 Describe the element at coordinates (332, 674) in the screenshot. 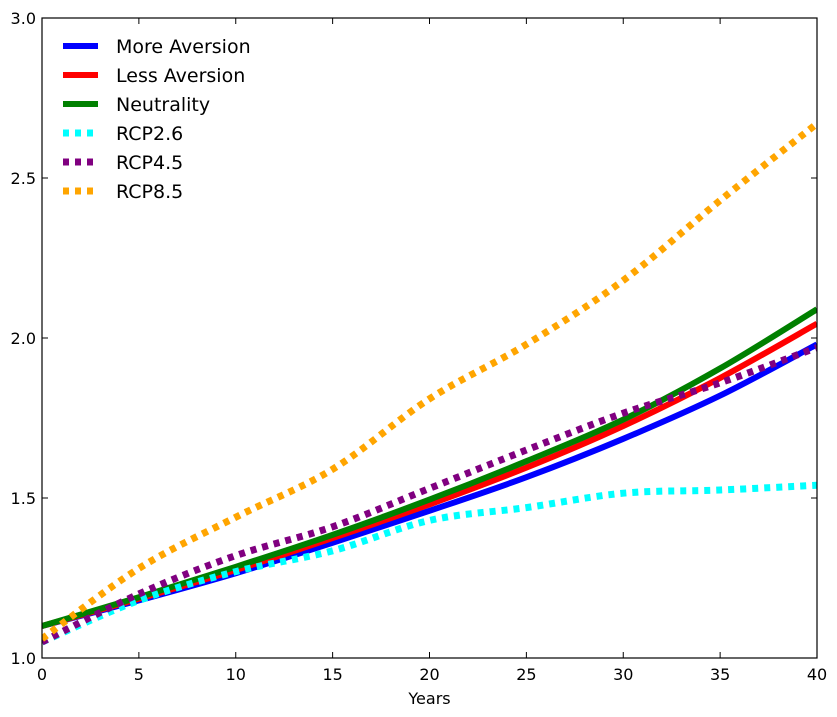

I see `x-tick-label: 15` at that location.